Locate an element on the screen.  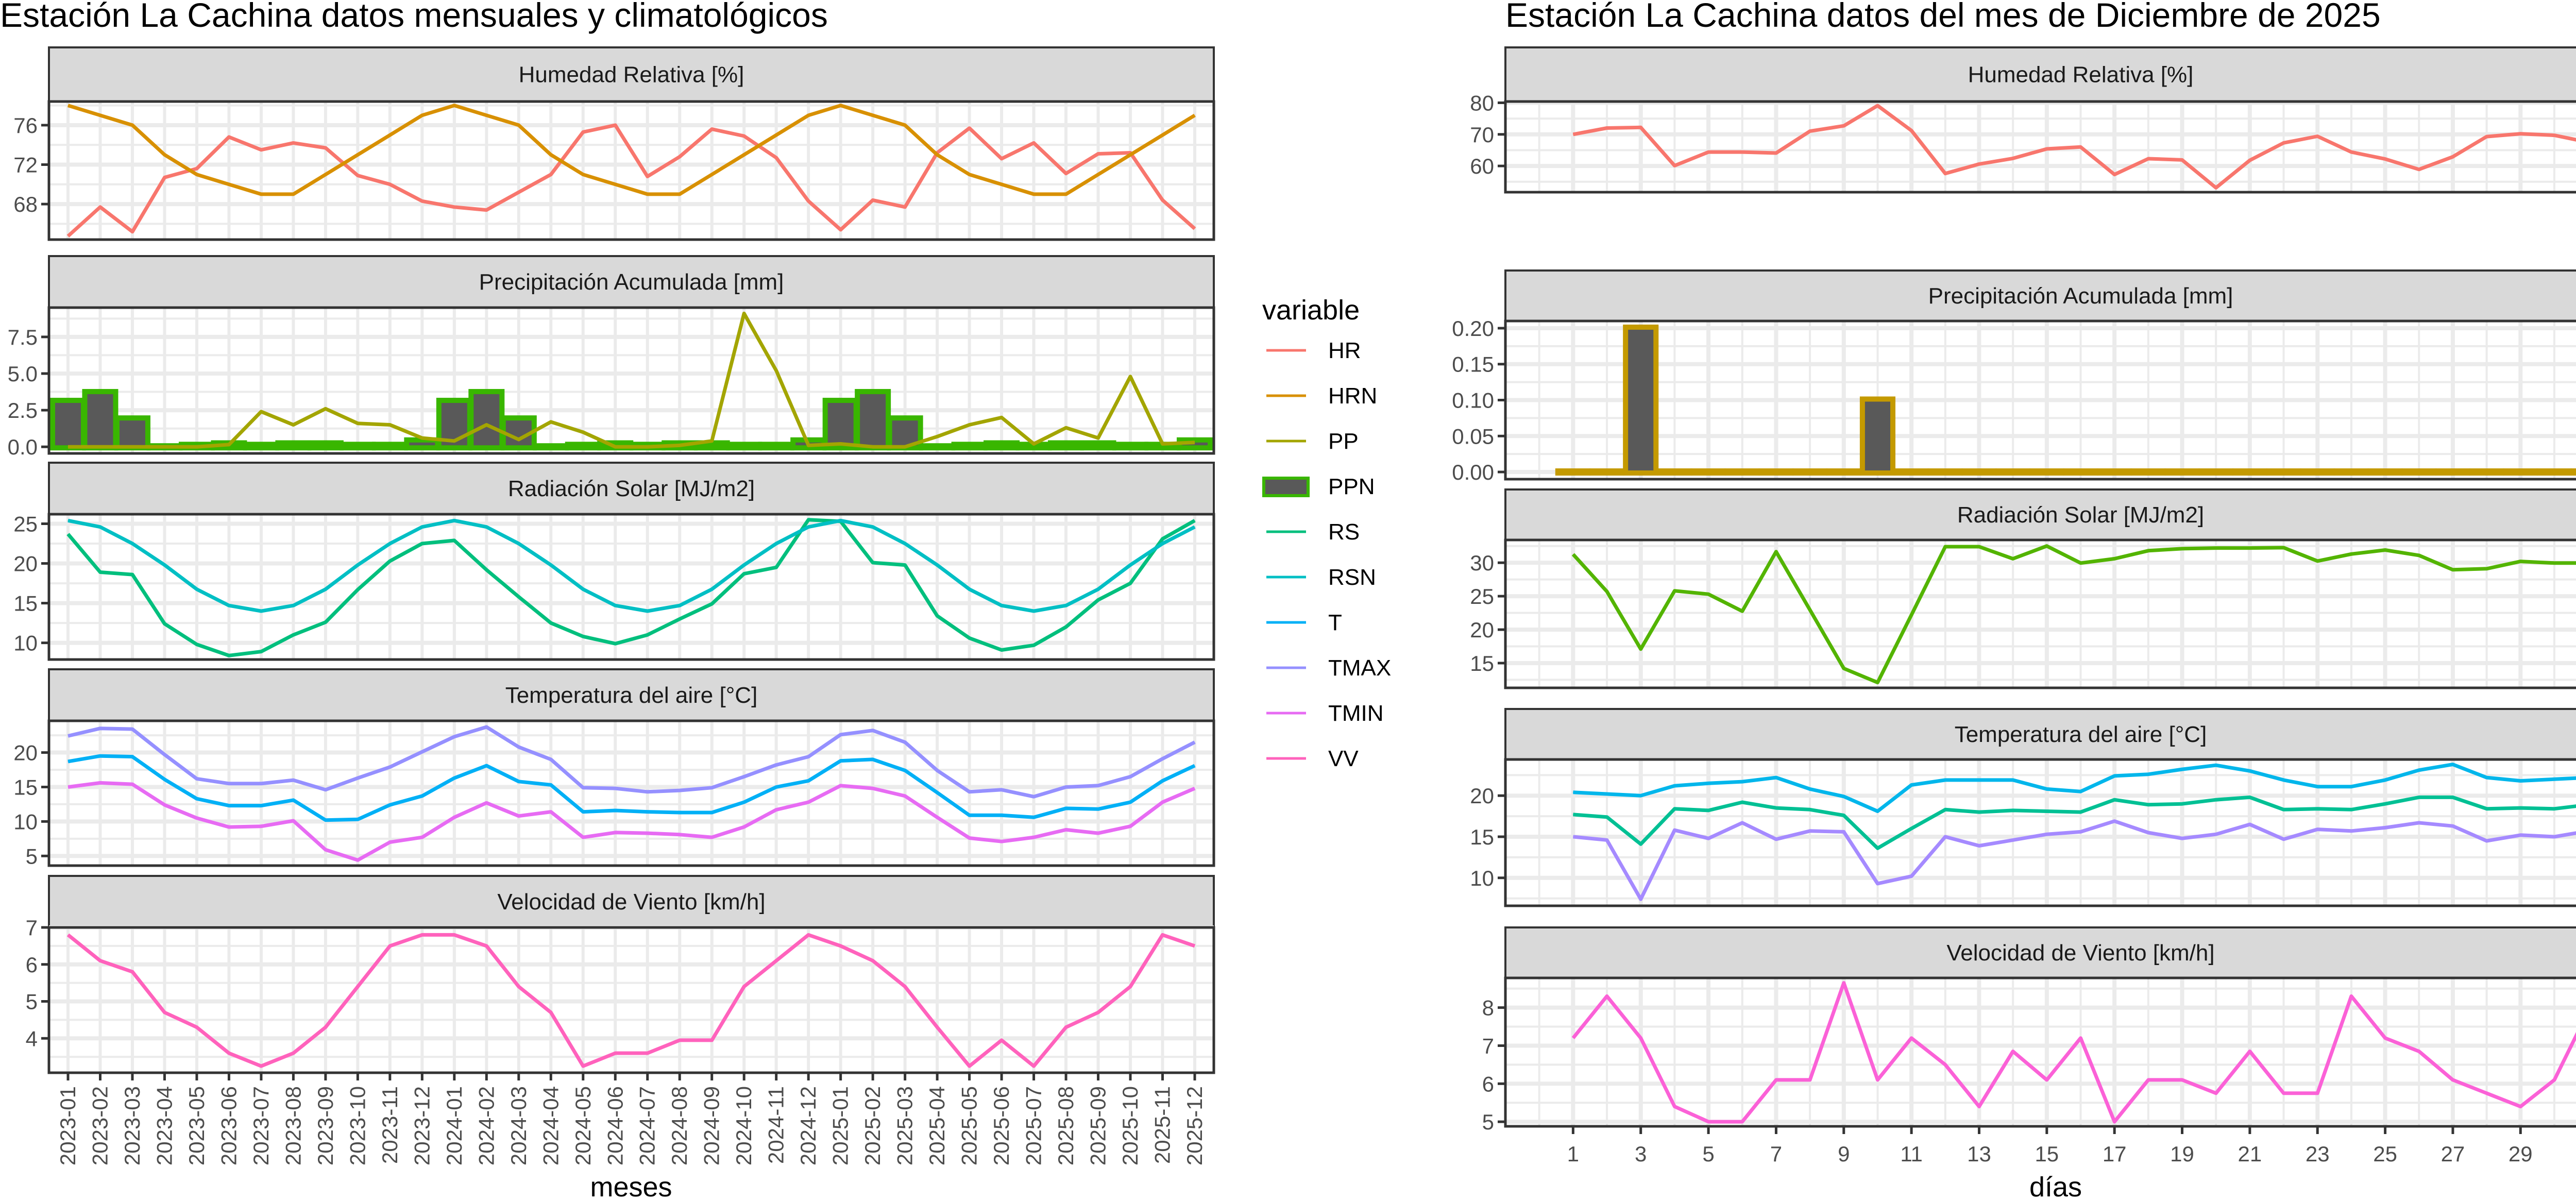
y-tick-label: 0.15 is located at coordinates (1473, 364).